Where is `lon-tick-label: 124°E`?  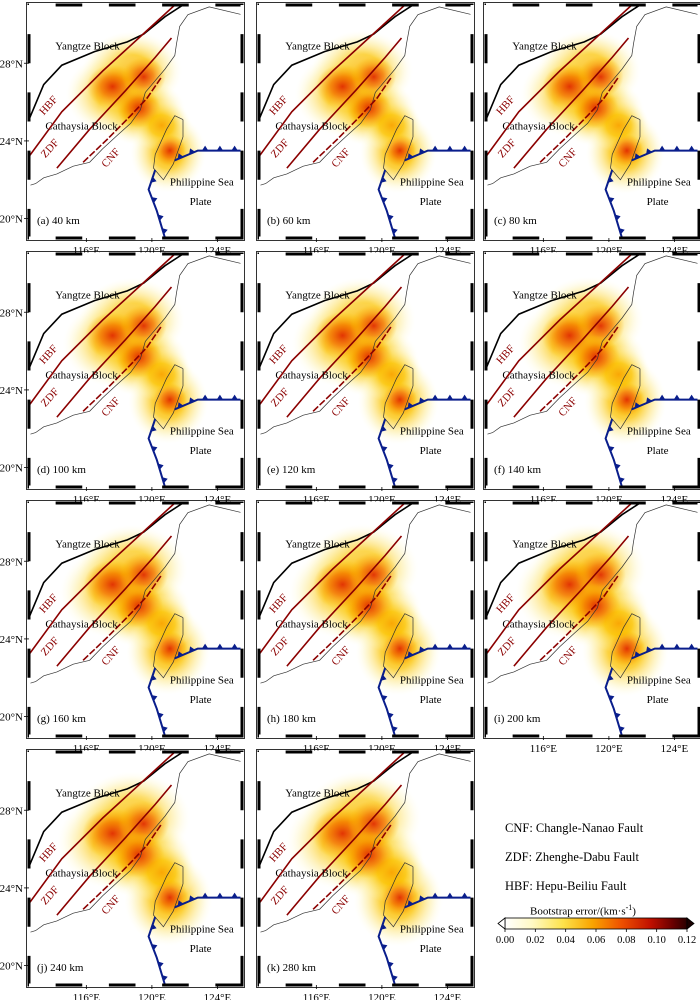 lon-tick-label: 124°E is located at coordinates (448, 996).